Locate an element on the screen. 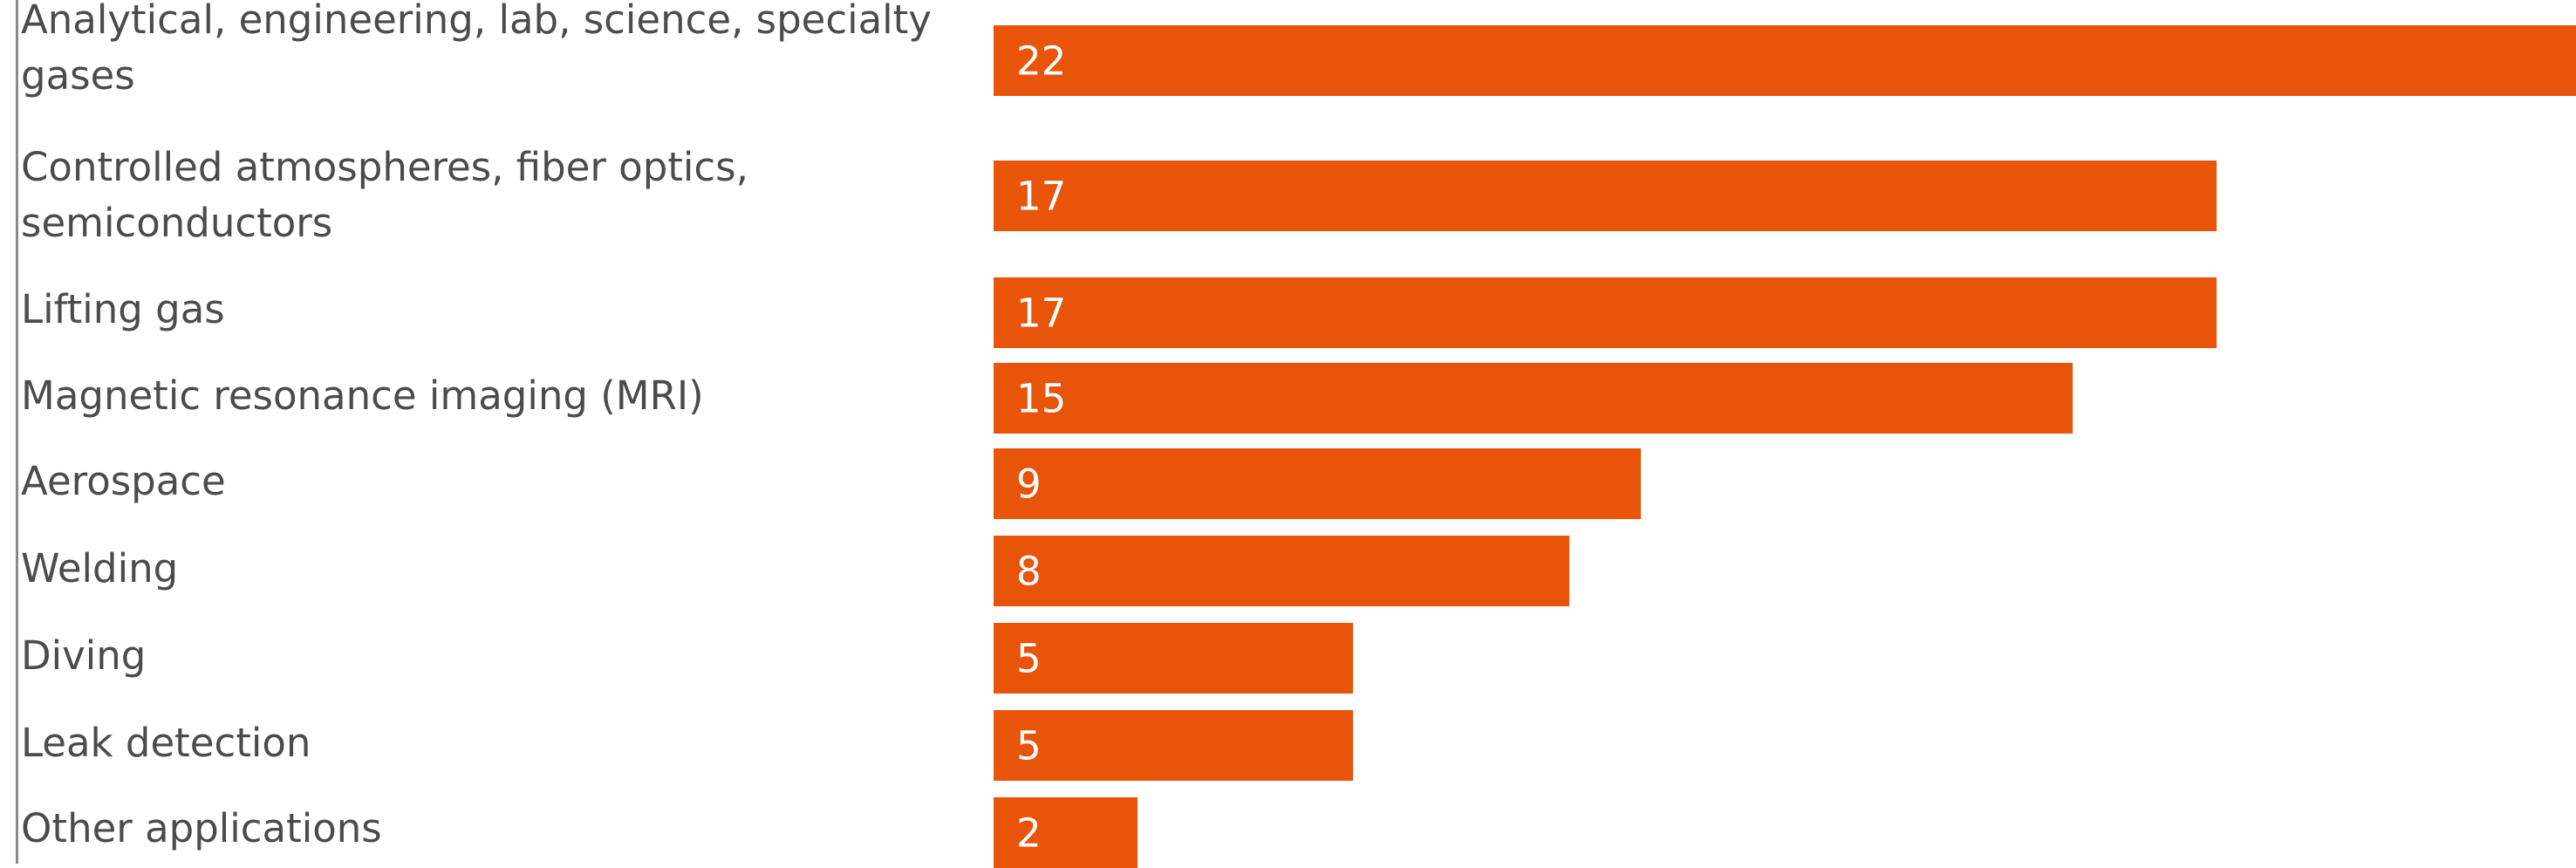  category-label: Lifting gas is located at coordinates (123, 309).